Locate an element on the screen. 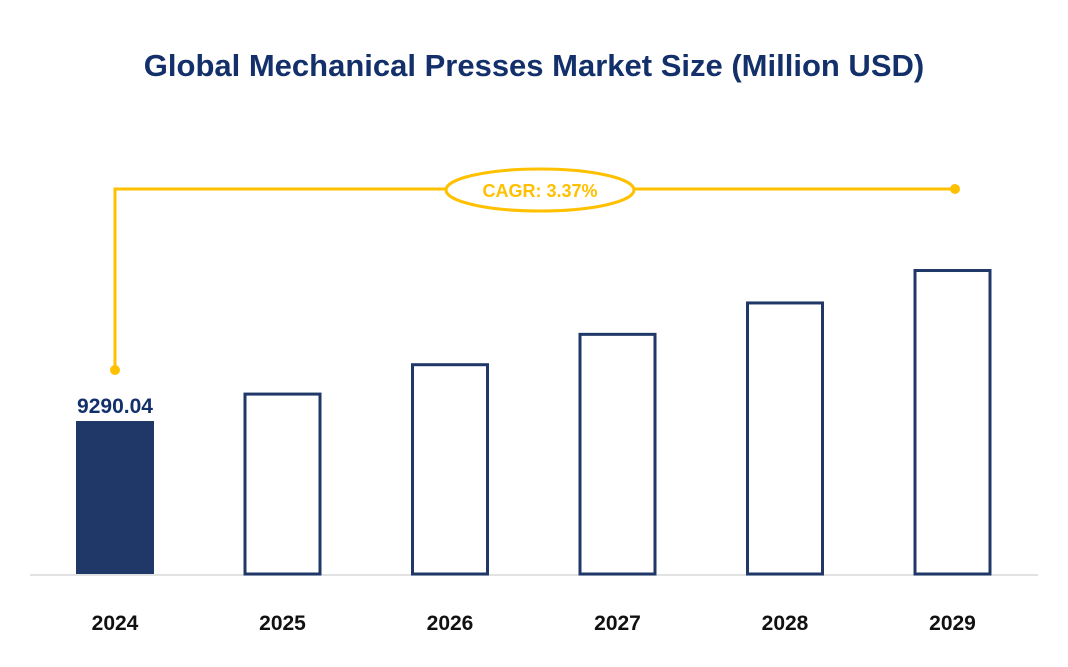  bar-2024 is located at coordinates (115, 497).